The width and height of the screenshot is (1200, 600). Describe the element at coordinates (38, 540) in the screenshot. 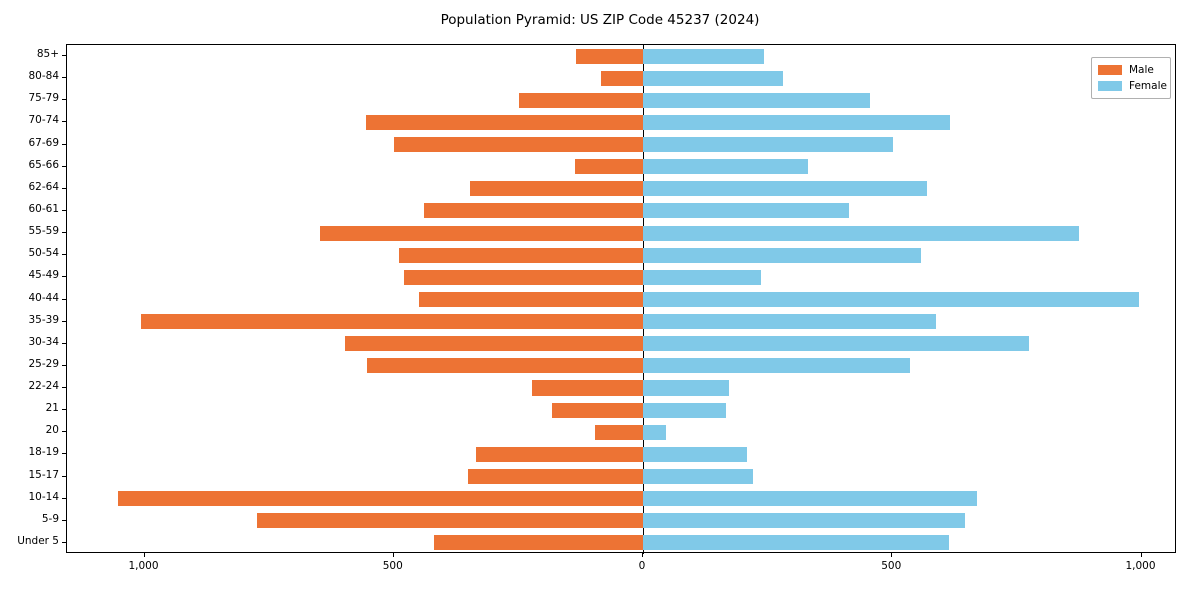

I see `y-tick-label: Under 5` at that location.